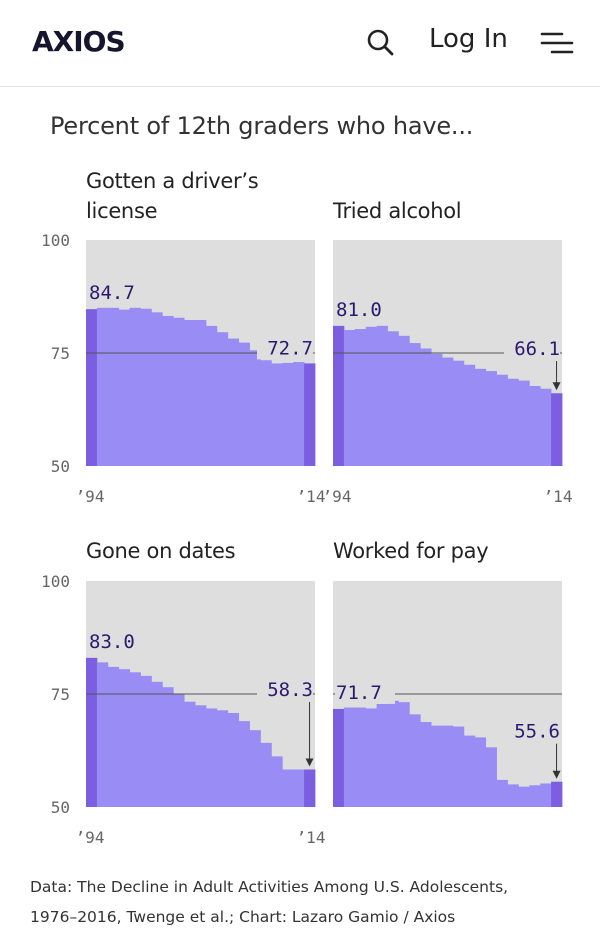  I want to click on panel-label-work: Worked for pay, so click(411, 551).